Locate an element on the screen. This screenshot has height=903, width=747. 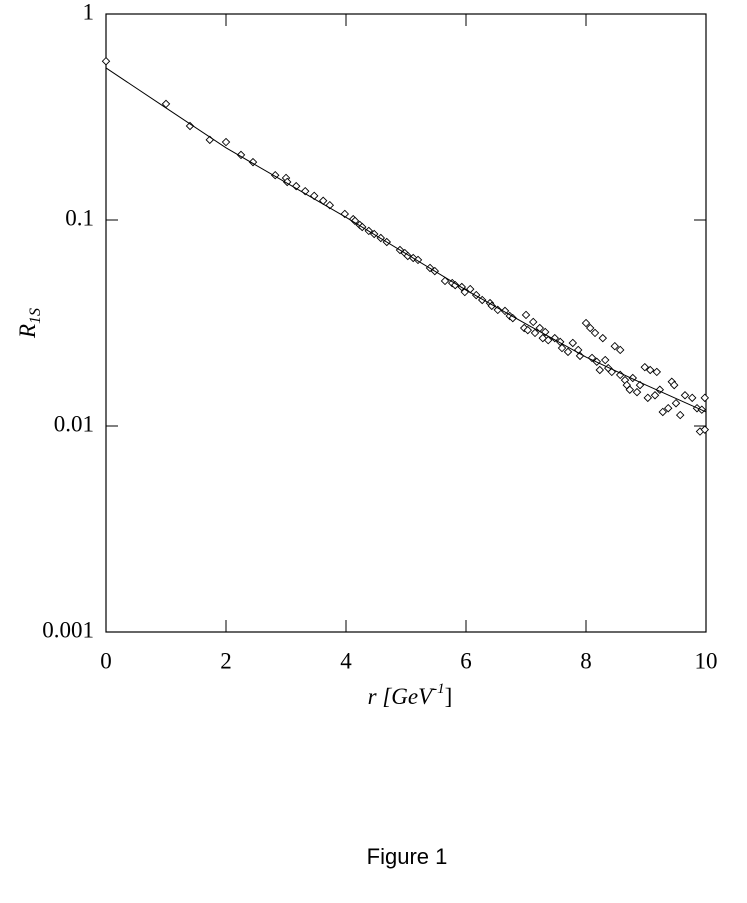
y-tick-label: 0.01 is located at coordinates (74, 423).